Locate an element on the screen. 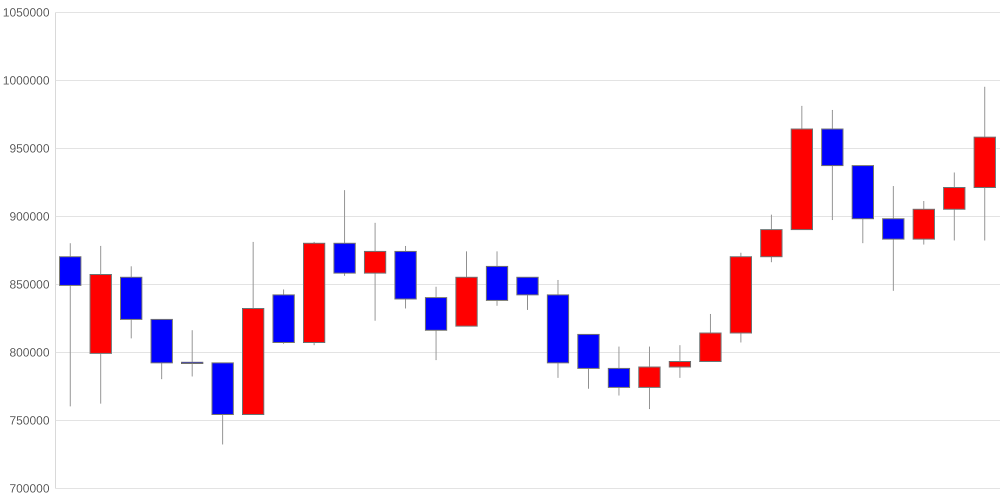 Image resolution: width=1000 pixels, height=500 pixels. y-tick-label: 1050000 is located at coordinates (26, 13).